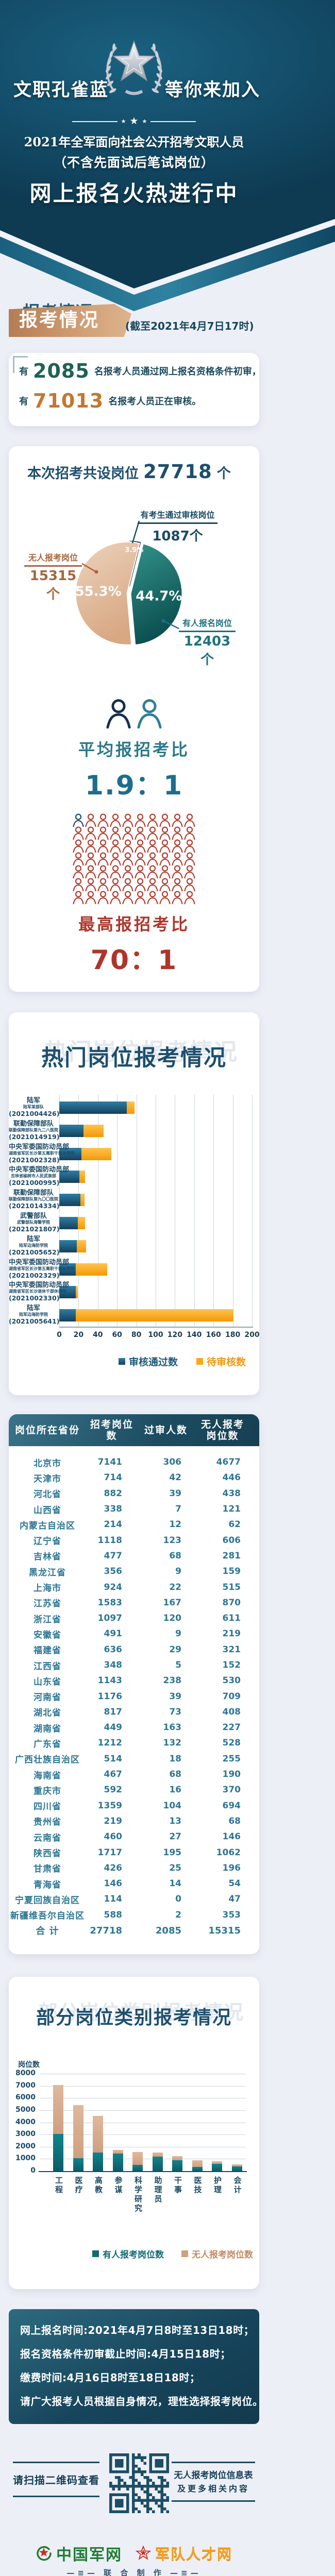  What do you see at coordinates (47, 1557) in the screenshot?
I see `province-name: 吉林省` at bounding box center [47, 1557].